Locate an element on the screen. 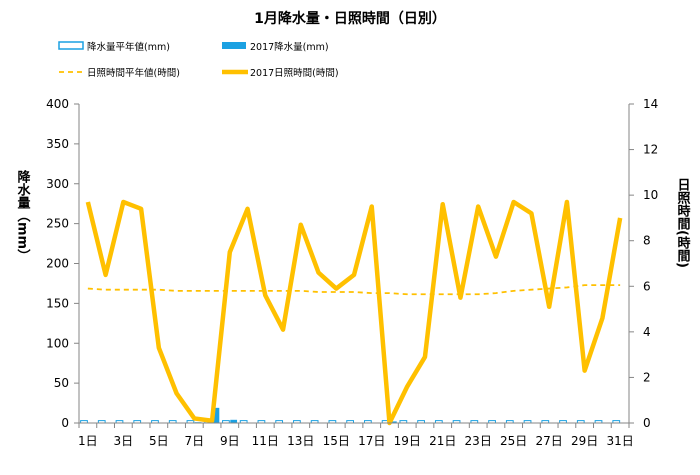  left-tick-label: 300 is located at coordinates (57, 184).